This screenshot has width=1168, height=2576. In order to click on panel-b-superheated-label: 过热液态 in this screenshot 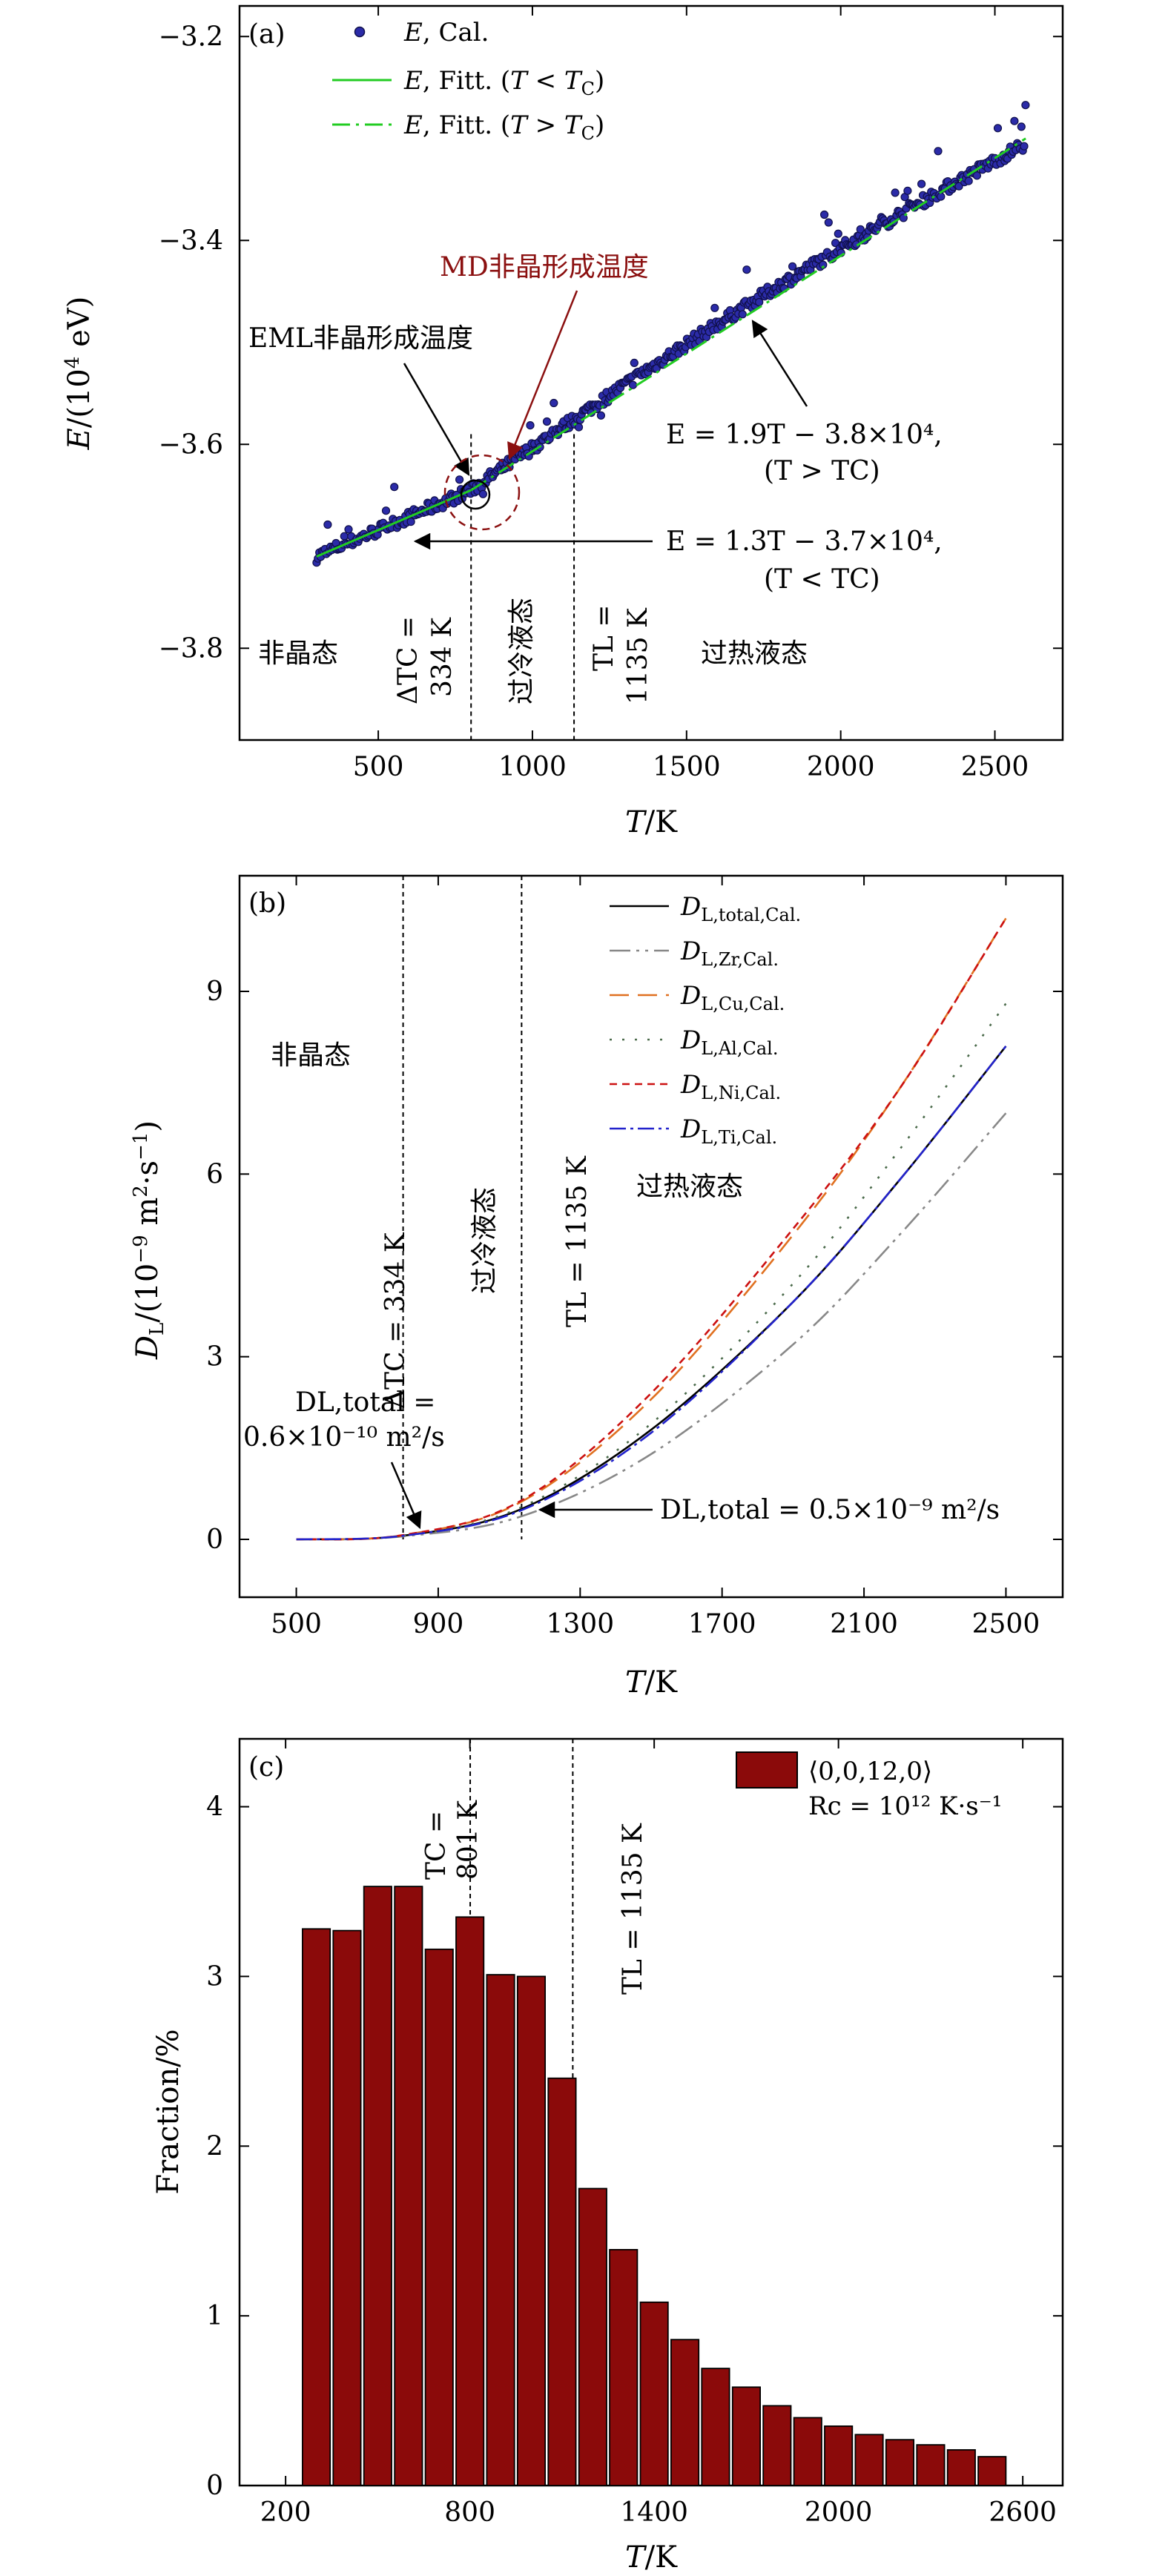, I will do `click(689, 1187)`.